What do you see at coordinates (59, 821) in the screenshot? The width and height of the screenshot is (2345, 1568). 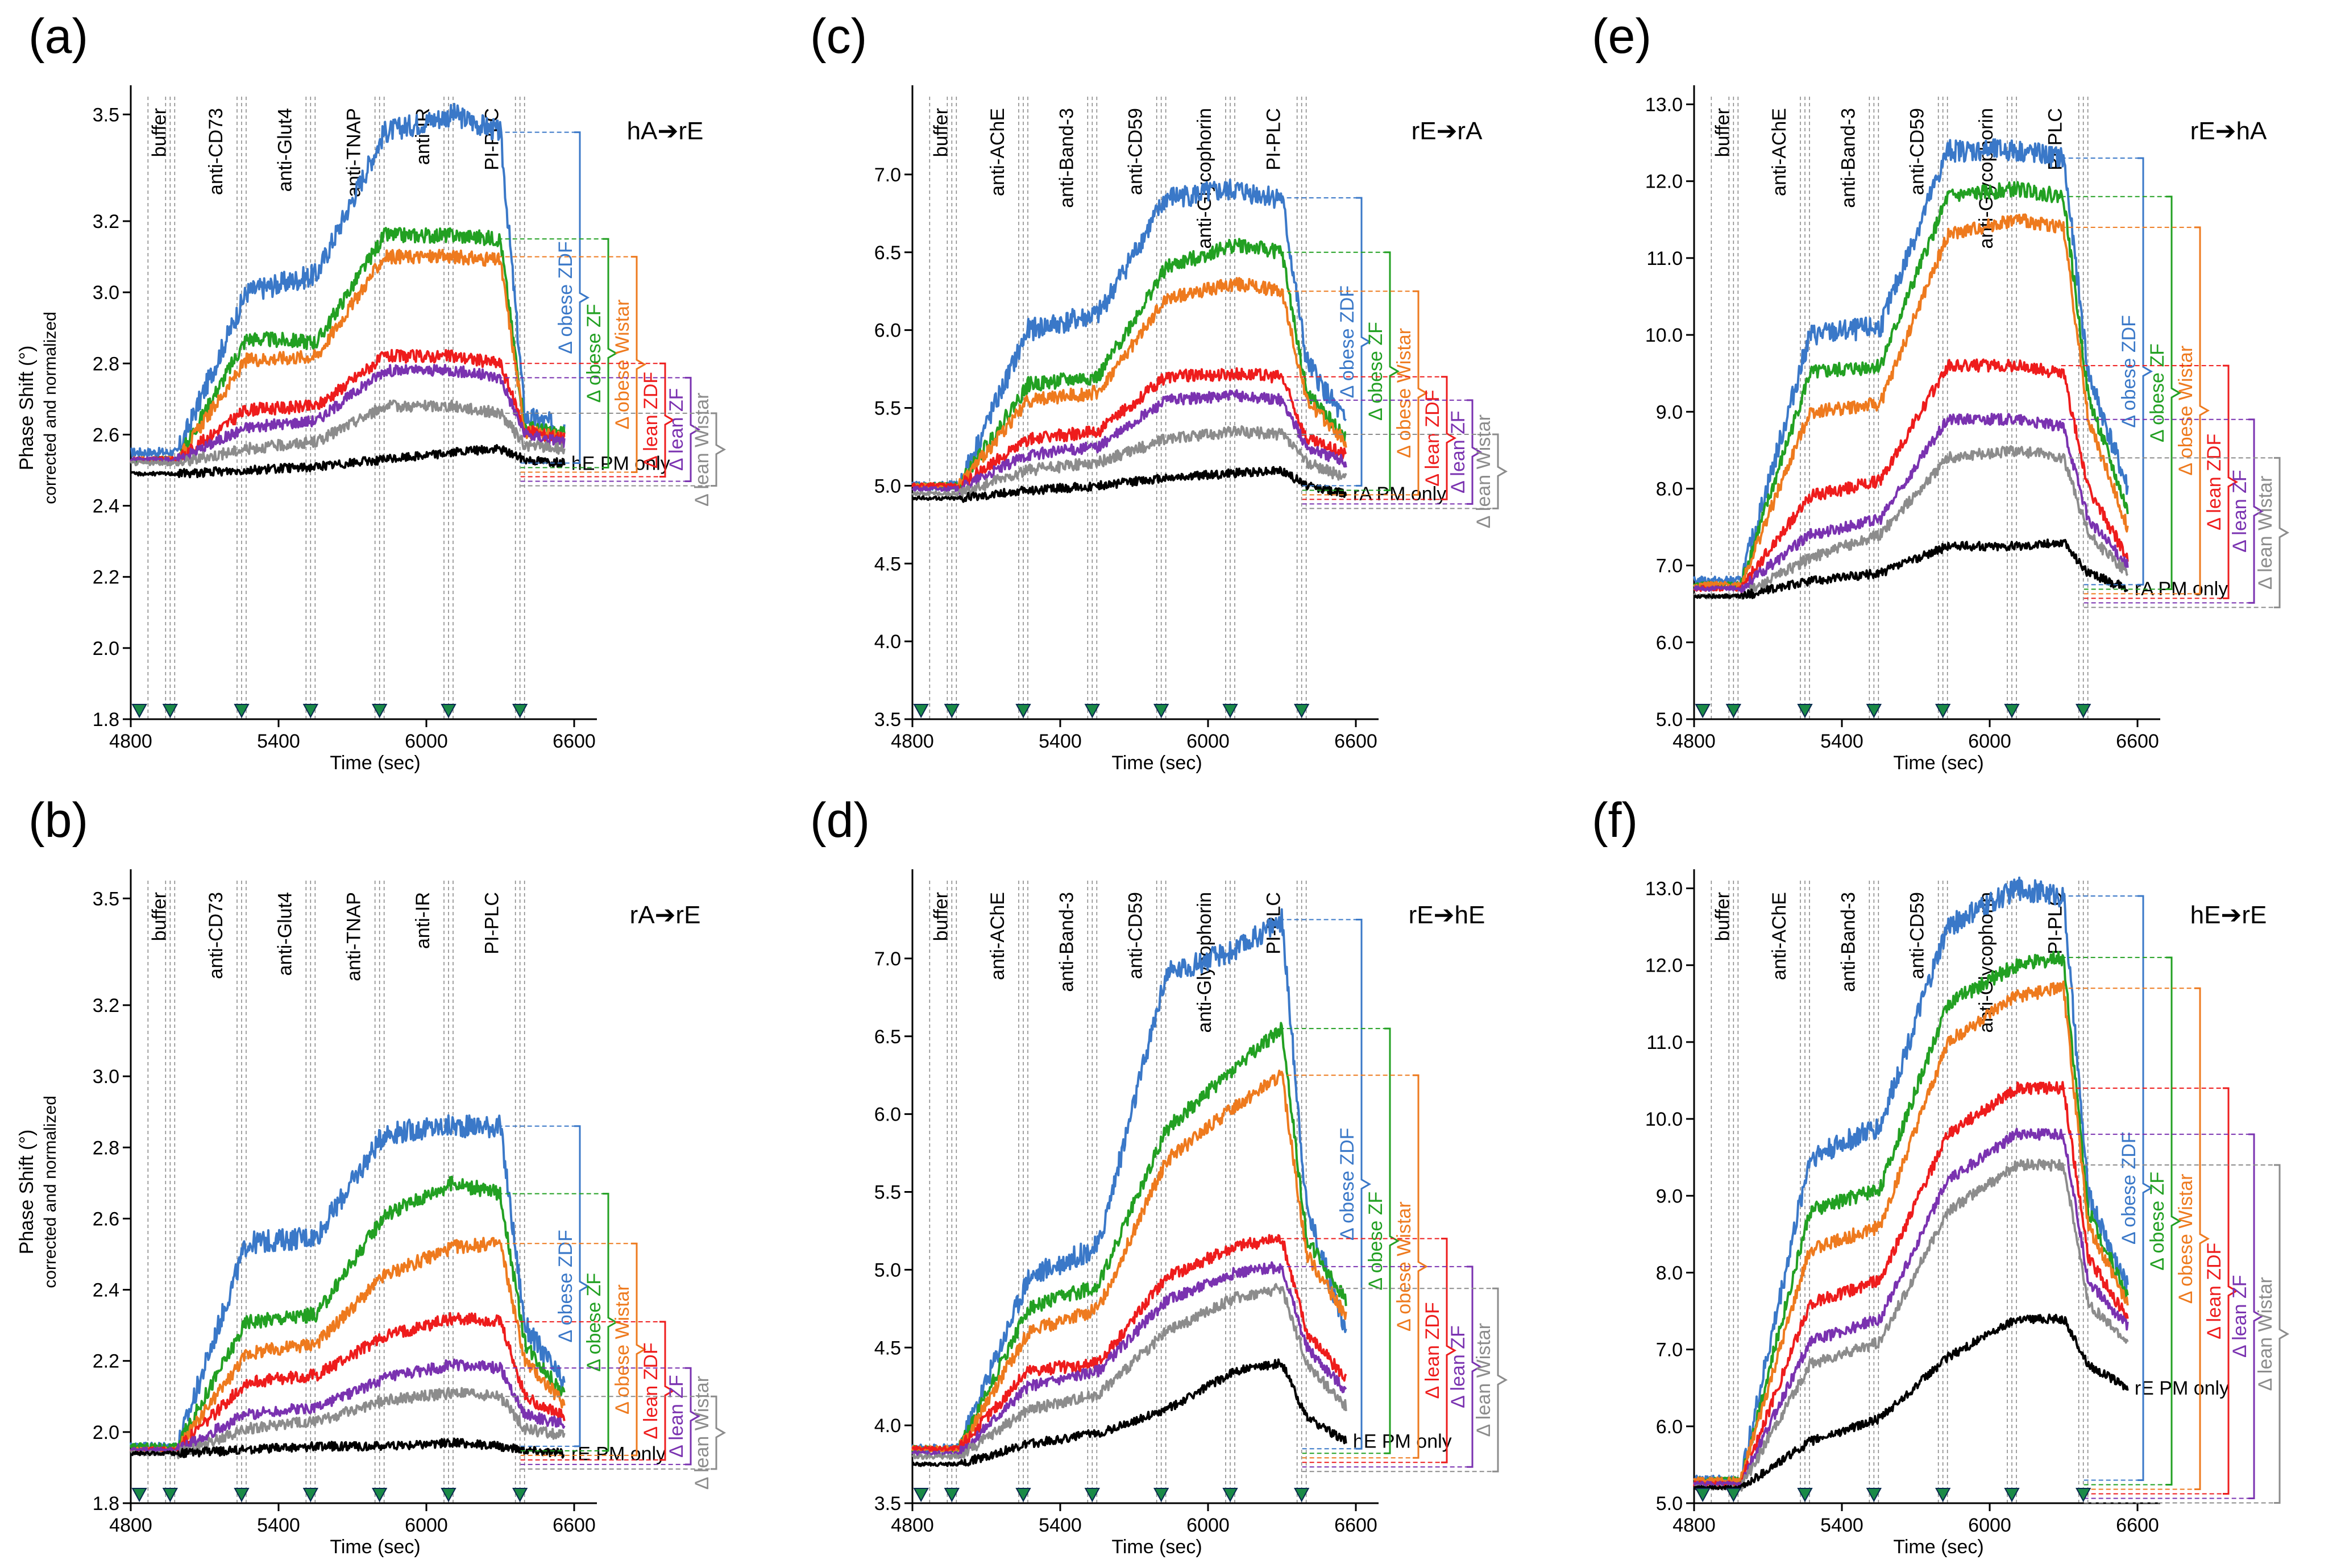 I see `panel-label: (b)` at bounding box center [59, 821].